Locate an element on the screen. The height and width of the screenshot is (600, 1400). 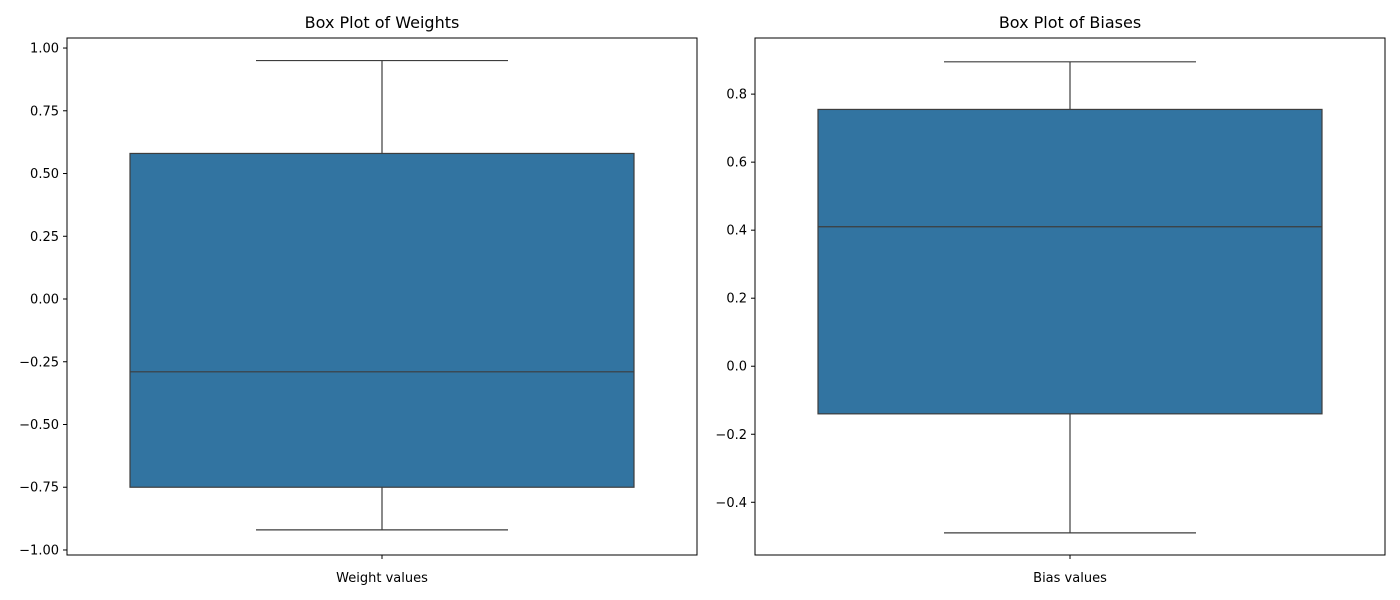
biases-y-tick-label: 0.4 is located at coordinates (736, 231).